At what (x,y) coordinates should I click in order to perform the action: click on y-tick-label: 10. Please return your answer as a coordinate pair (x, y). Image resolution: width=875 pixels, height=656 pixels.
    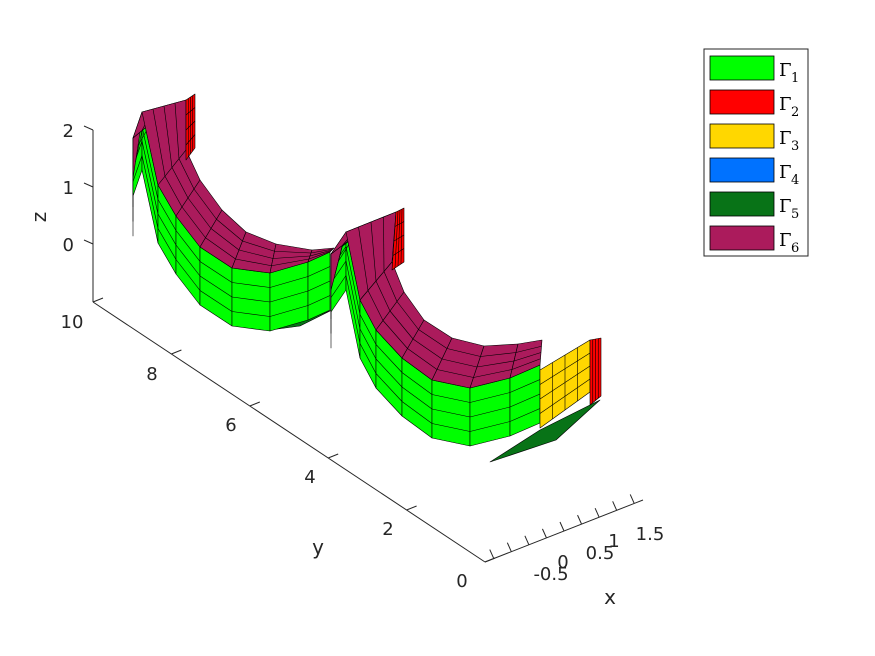
    Looking at the image, I should click on (72, 322).